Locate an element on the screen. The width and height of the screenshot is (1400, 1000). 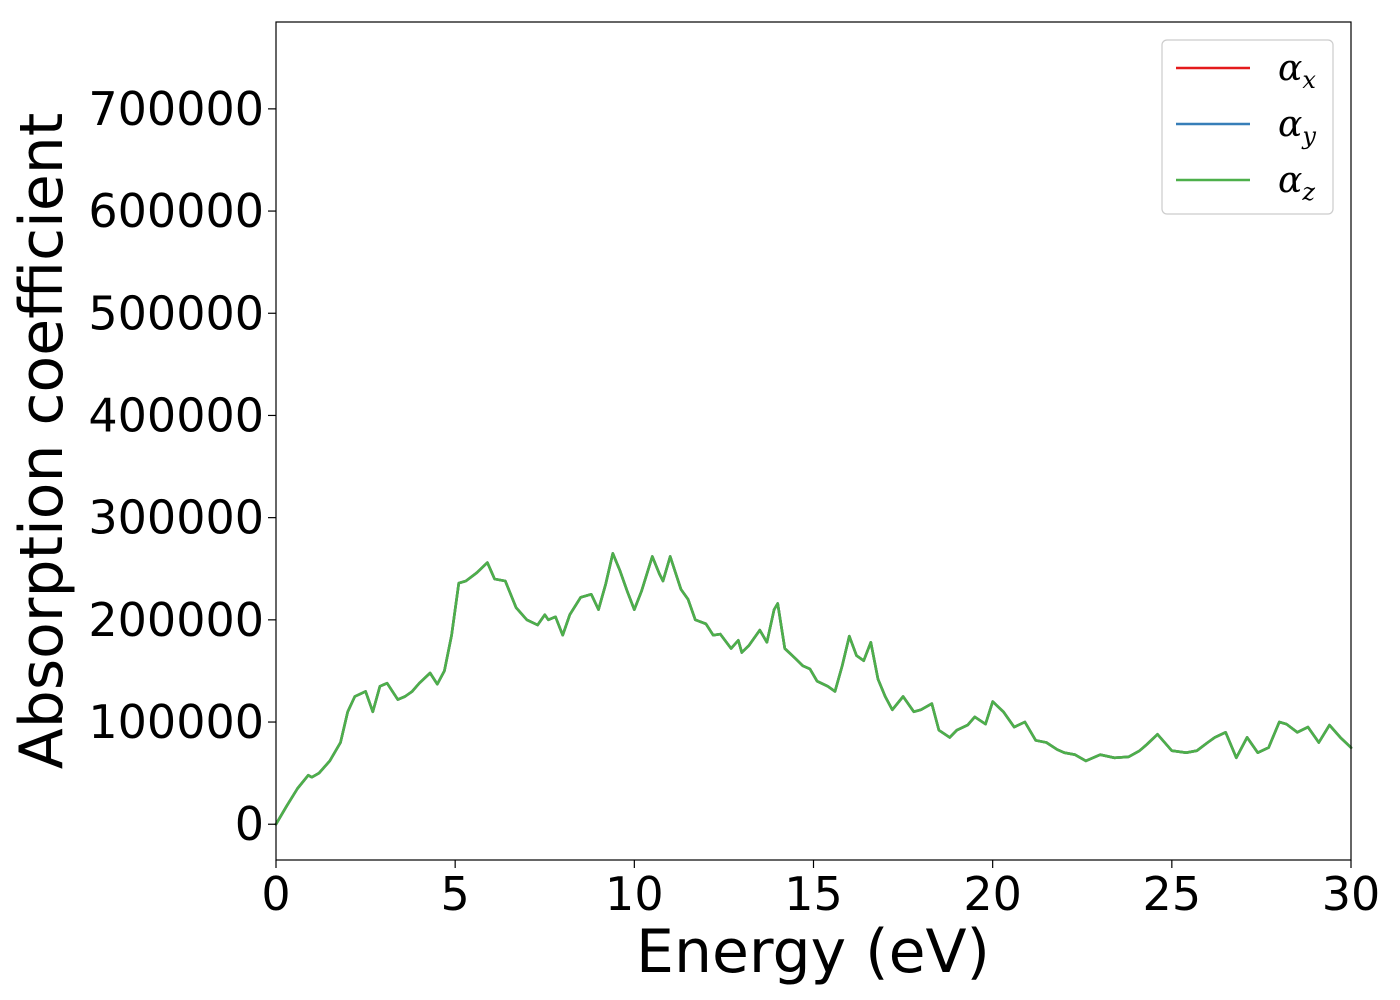
legend-label-subscript: x is located at coordinates (1309, 80).